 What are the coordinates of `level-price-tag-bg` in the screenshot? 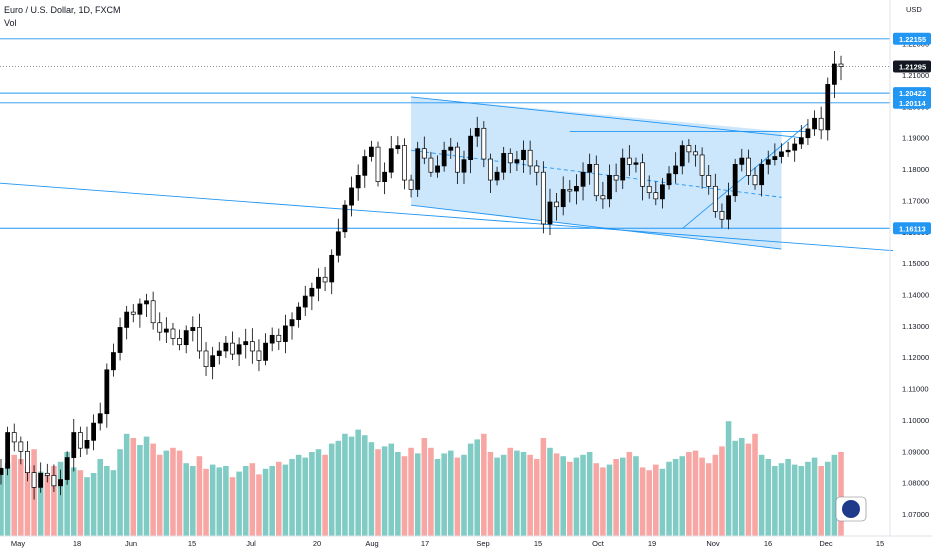 It's located at (912, 228).